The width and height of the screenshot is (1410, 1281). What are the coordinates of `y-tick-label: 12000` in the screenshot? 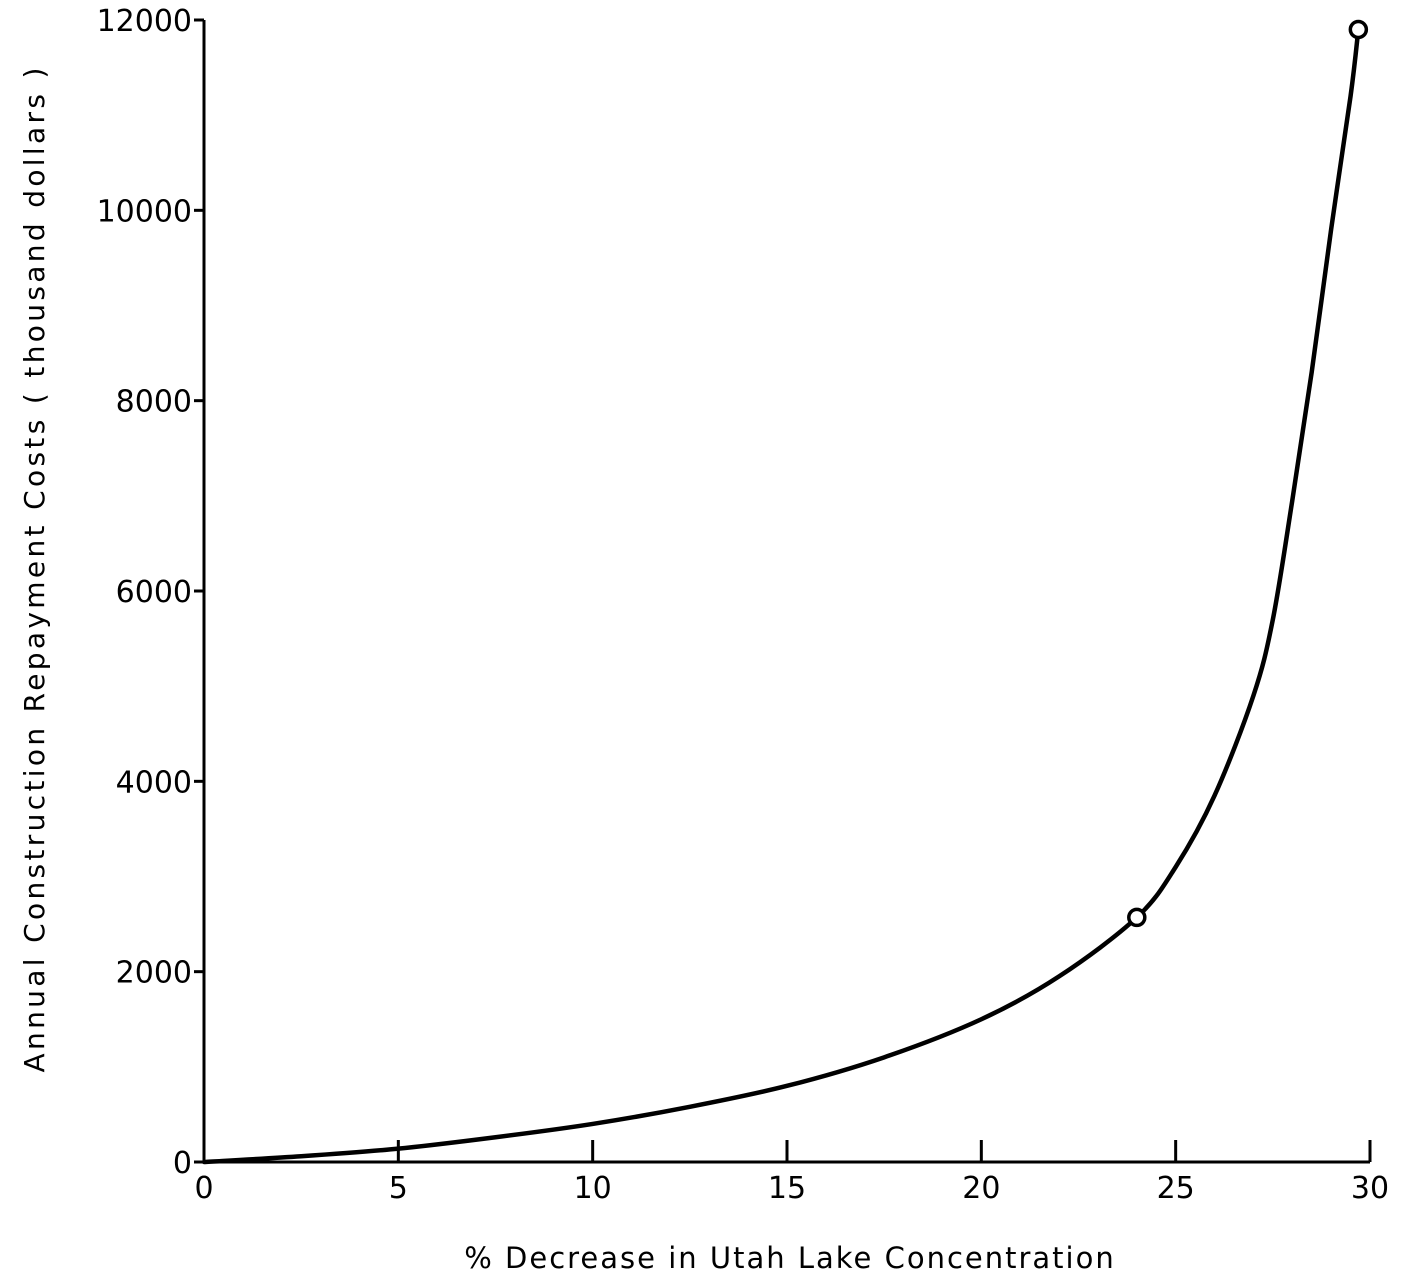 It's located at (144, 21).